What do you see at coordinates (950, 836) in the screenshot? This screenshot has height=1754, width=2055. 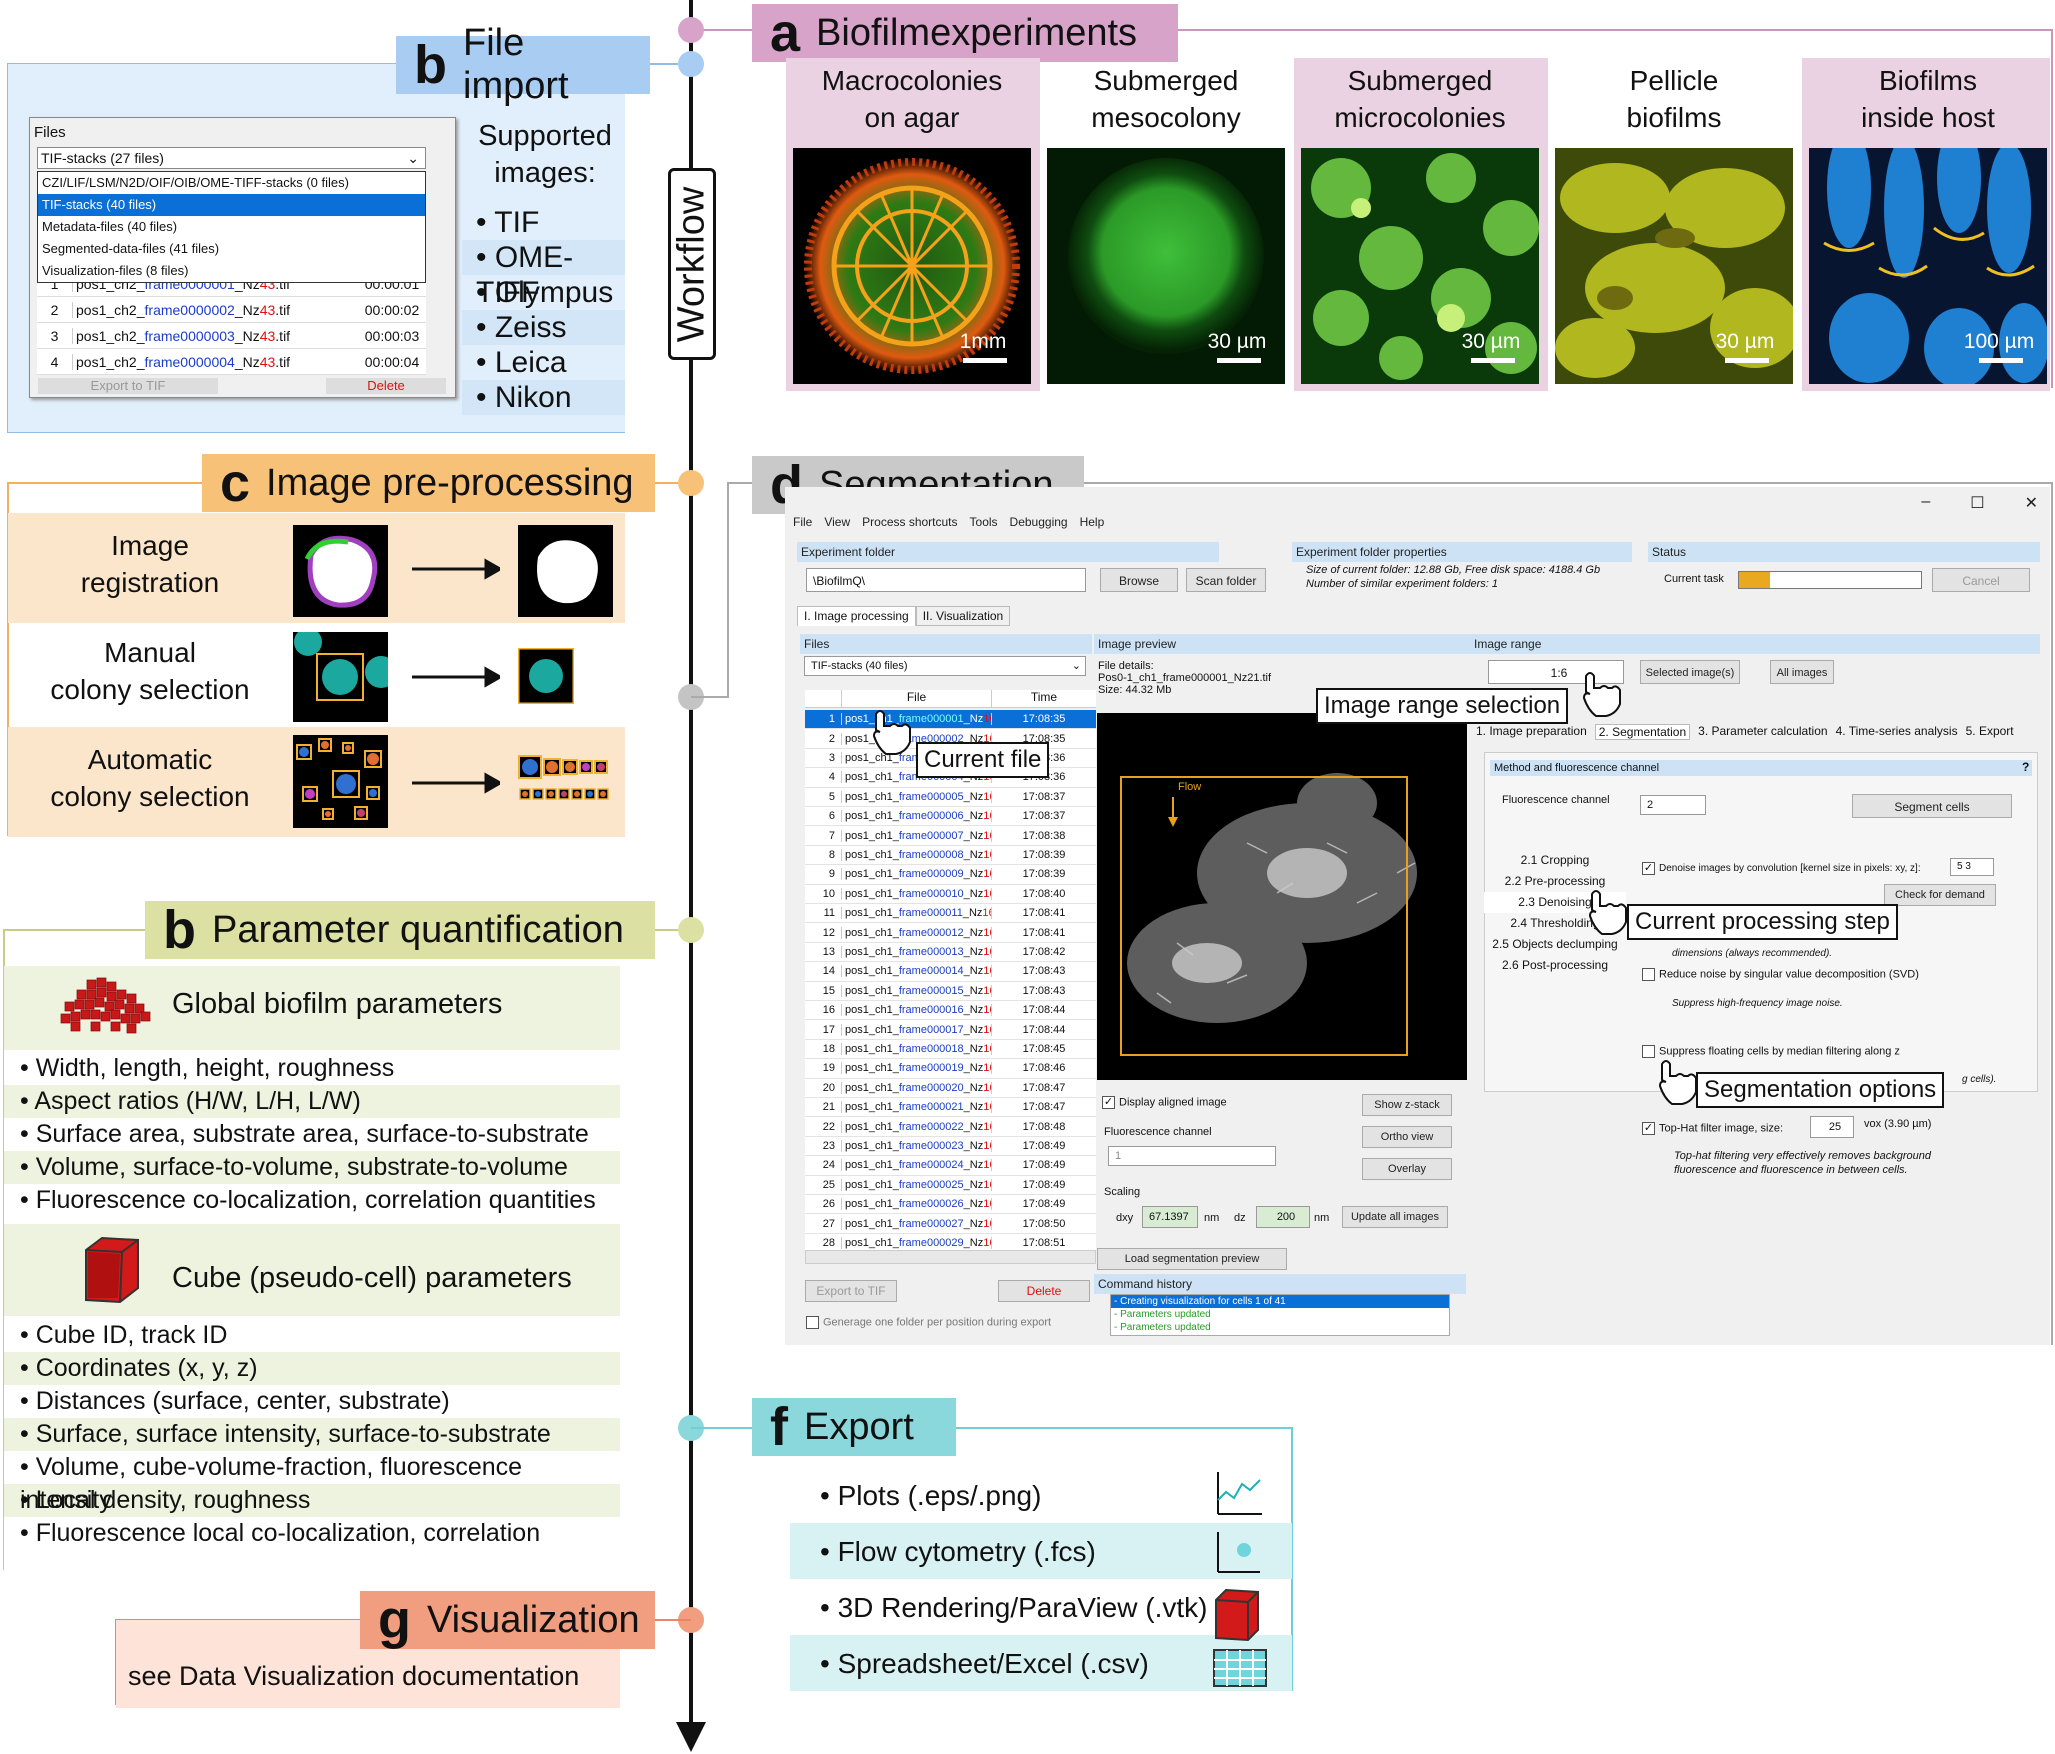 I see `table-row: 7 pos1_ch1_frame000007_Nz161.tif17:08:38` at bounding box center [950, 836].